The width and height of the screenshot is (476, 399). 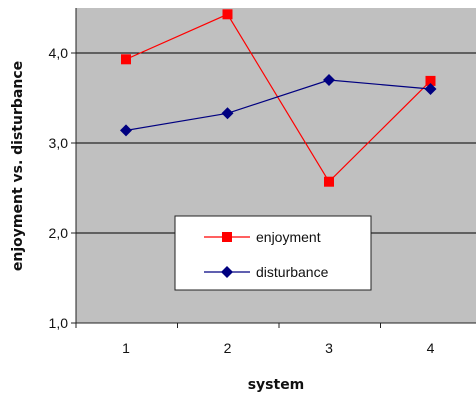 I want to click on x-tick-label: 4, so click(x=431, y=348).